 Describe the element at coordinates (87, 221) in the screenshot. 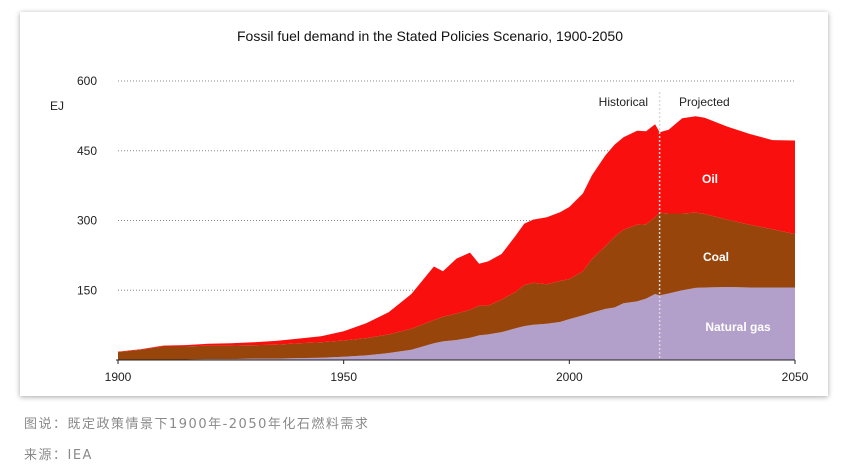

I see `y-tick-label-300: 300` at that location.